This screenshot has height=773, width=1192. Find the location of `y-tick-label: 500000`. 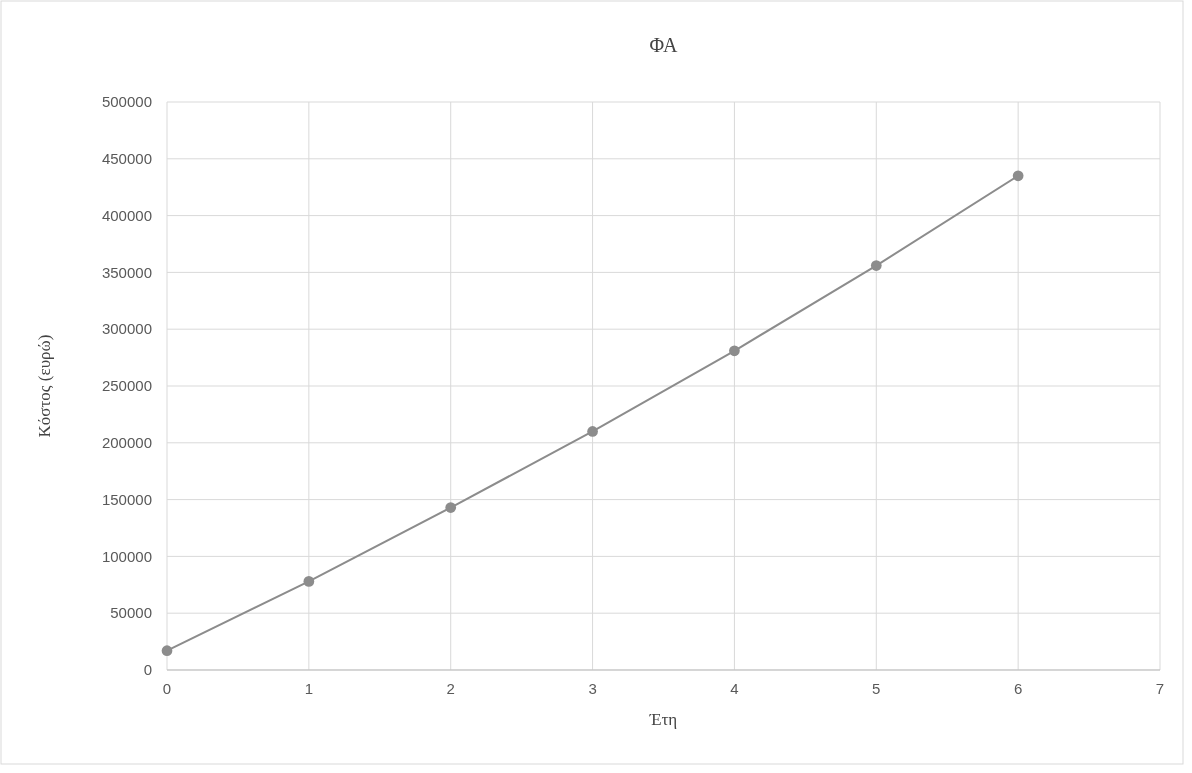

y-tick-label: 500000 is located at coordinates (126, 102).